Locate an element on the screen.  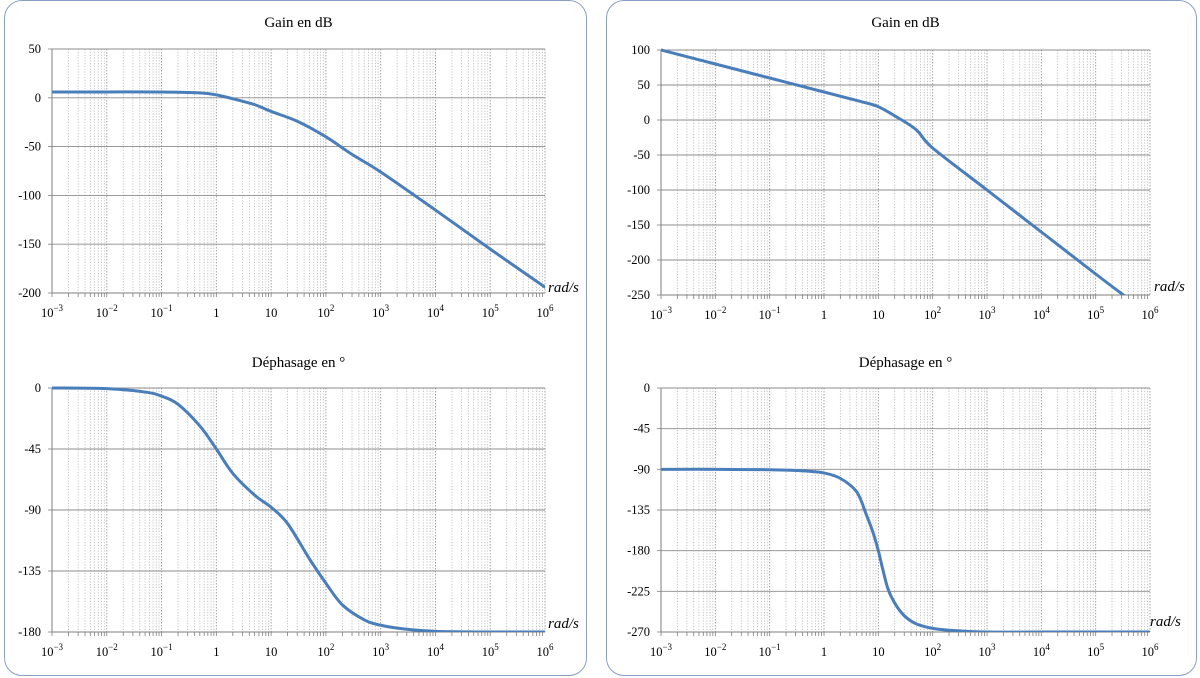
y-tick-label: 100 is located at coordinates (640, 50).